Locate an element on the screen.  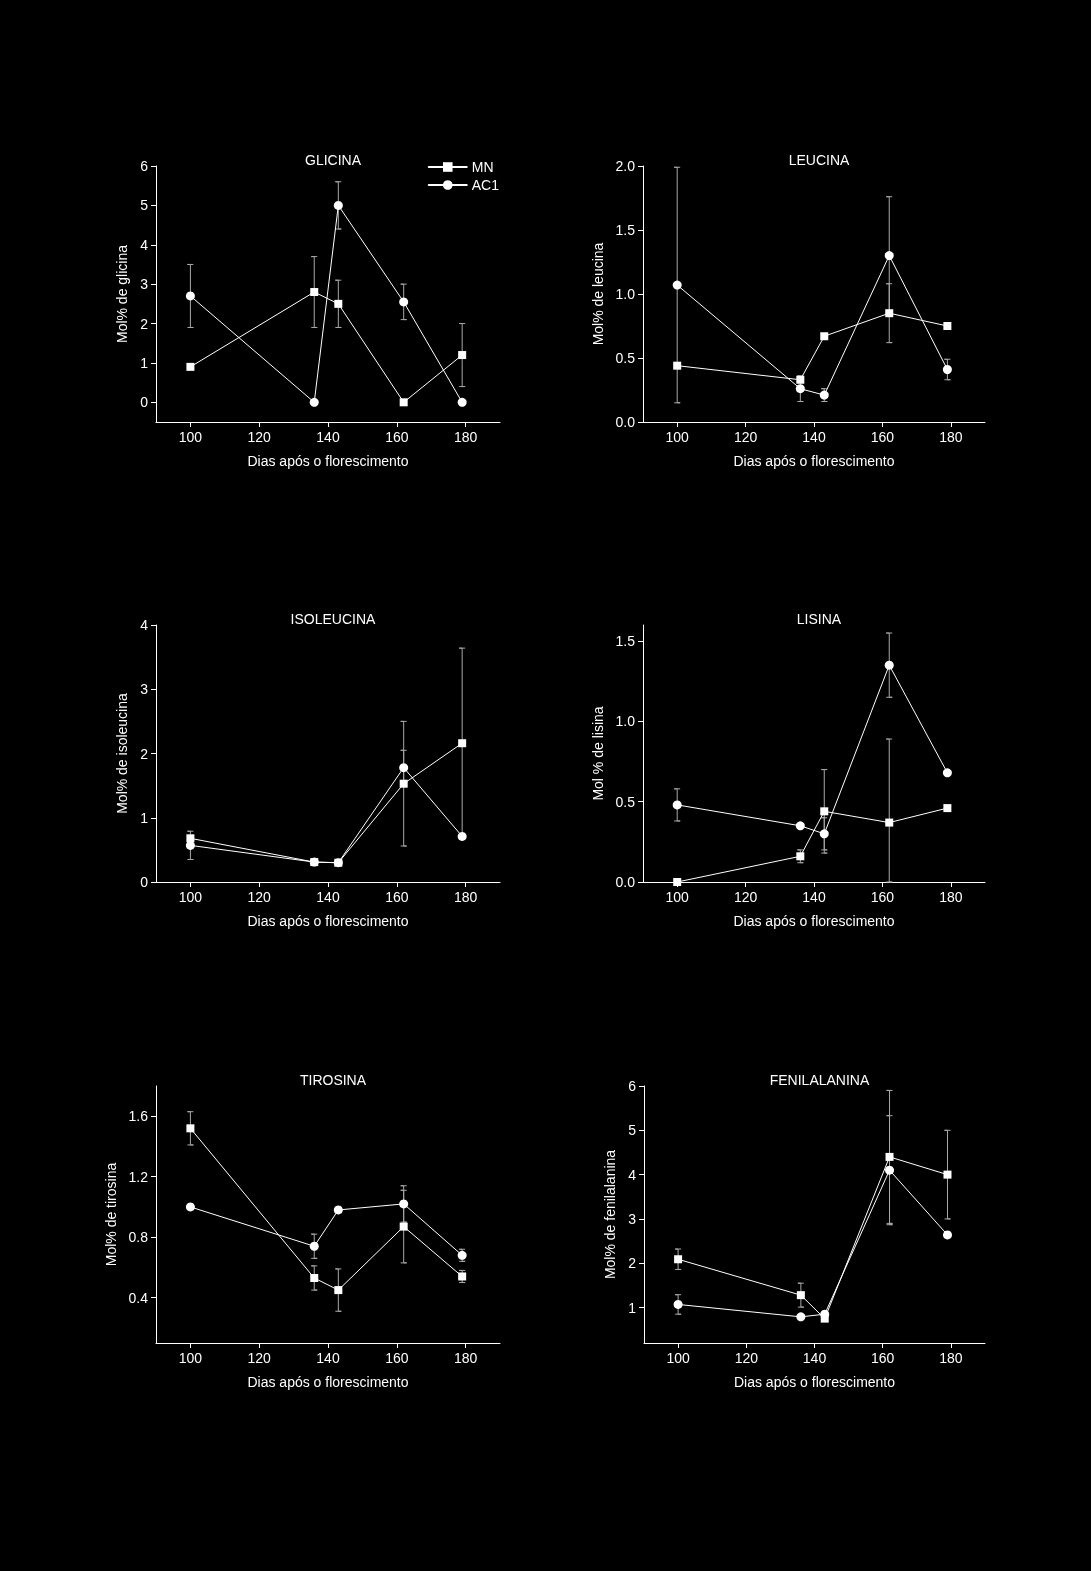
y-axis-title: Mol% de leucina is located at coordinates (597, 294).